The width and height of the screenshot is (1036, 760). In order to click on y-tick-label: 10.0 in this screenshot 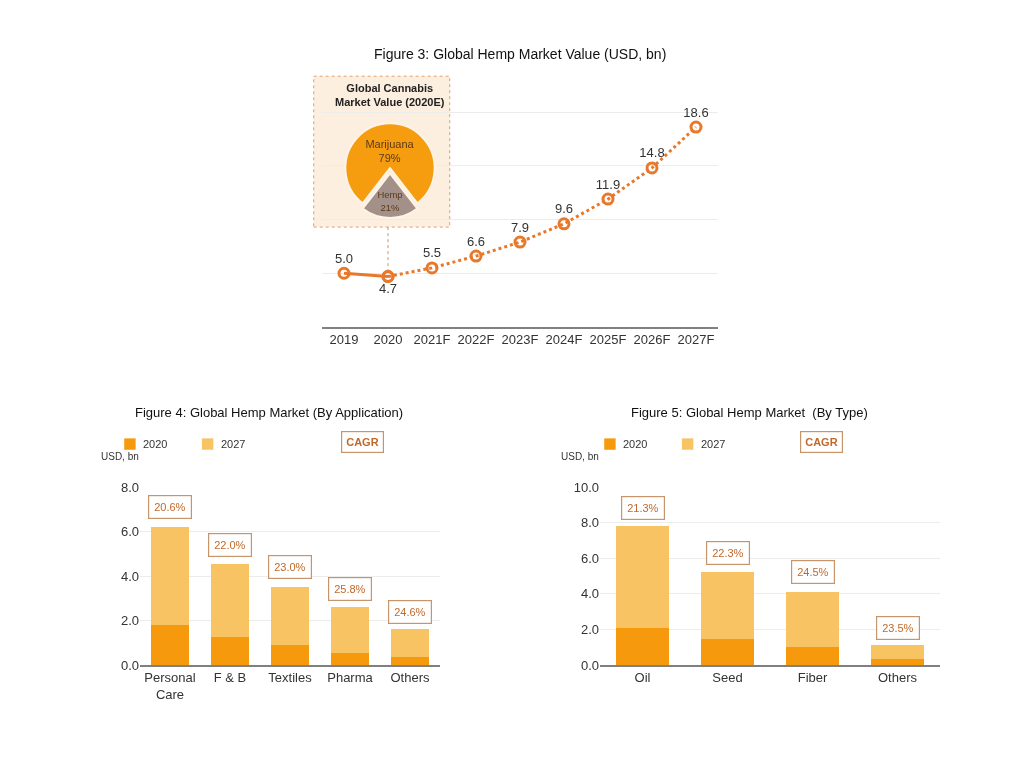, I will do `click(586, 487)`.